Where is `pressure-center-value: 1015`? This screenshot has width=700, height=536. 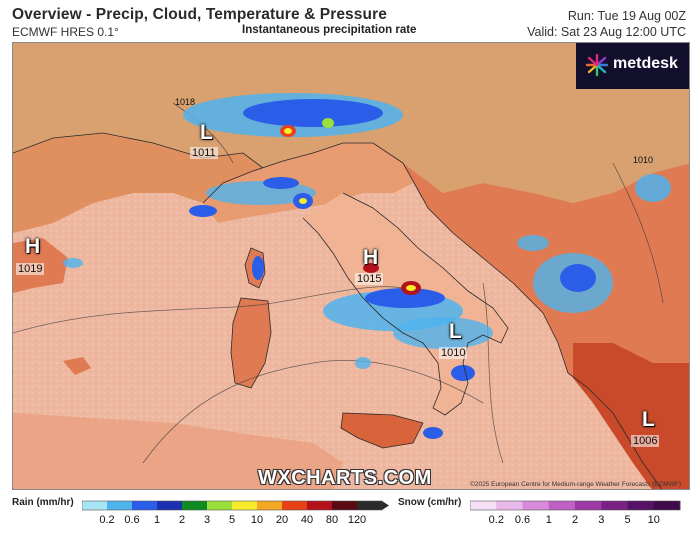 pressure-center-value: 1015 is located at coordinates (369, 279).